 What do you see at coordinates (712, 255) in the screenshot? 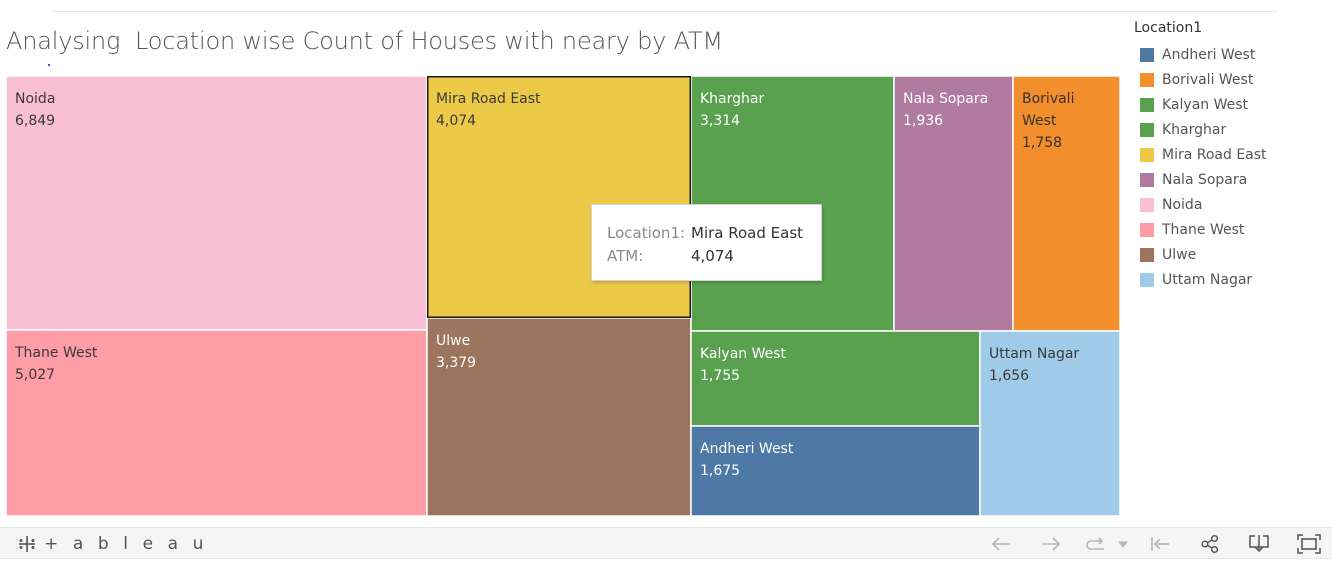
I see `tooltip-value-atm: 4,074` at bounding box center [712, 255].